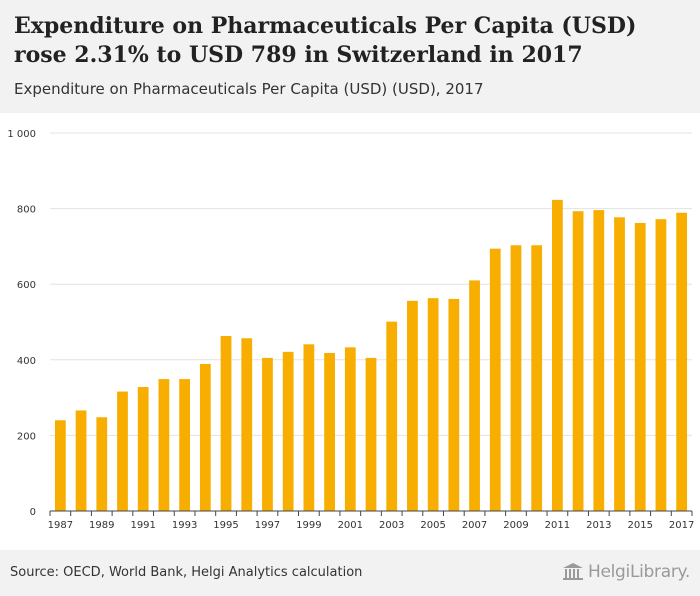 This screenshot has width=700, height=596. I want to click on bar-2000, so click(329, 431).